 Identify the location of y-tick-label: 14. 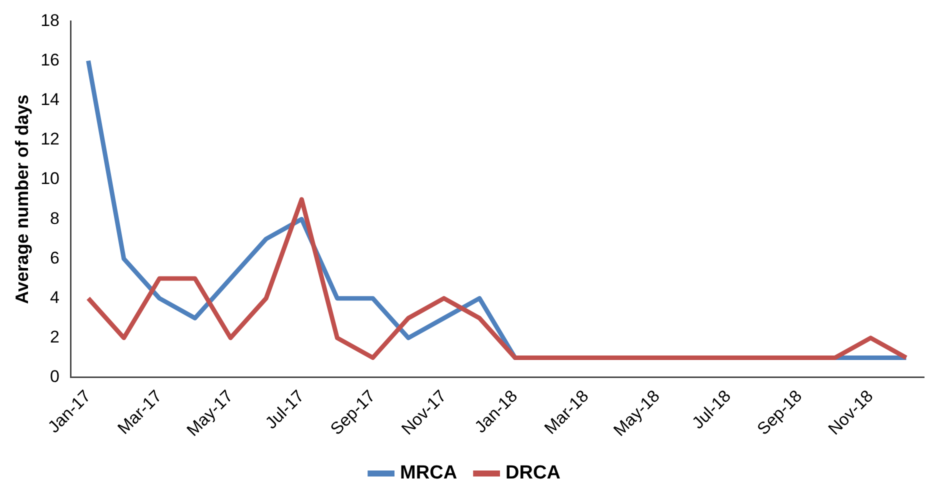
(50, 100).